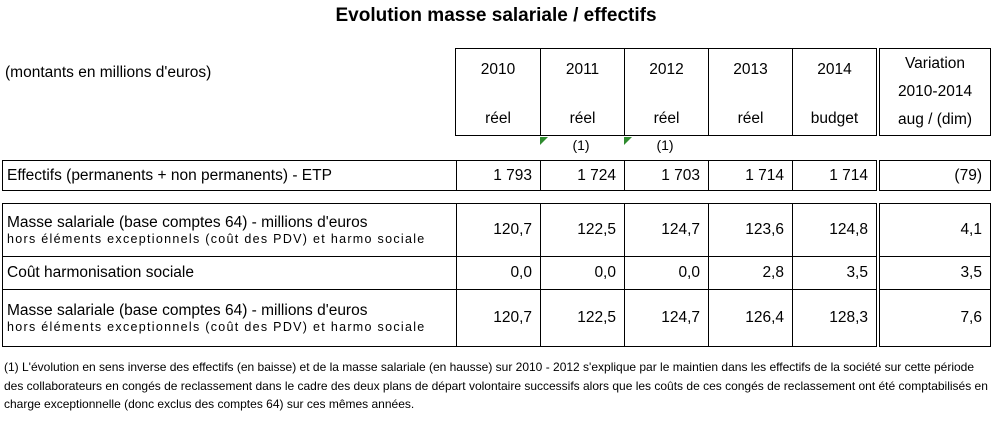 The height and width of the screenshot is (422, 992). I want to click on value-cell: 128,3, so click(834, 318).